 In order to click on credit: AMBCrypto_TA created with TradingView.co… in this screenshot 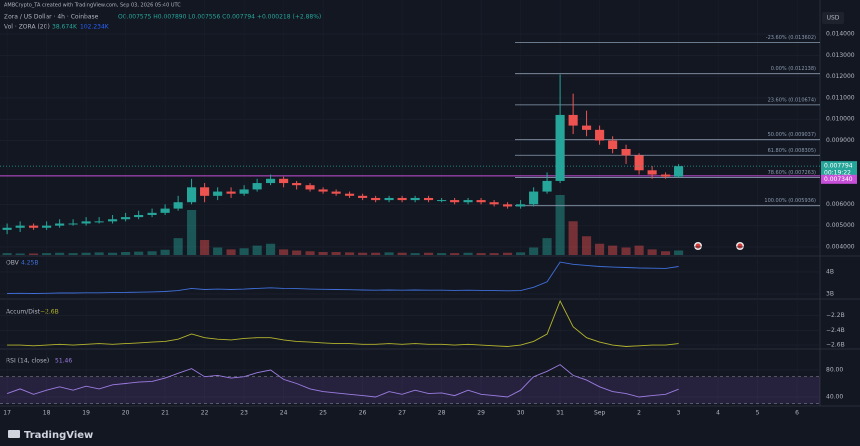, I will do `click(92, 6)`.